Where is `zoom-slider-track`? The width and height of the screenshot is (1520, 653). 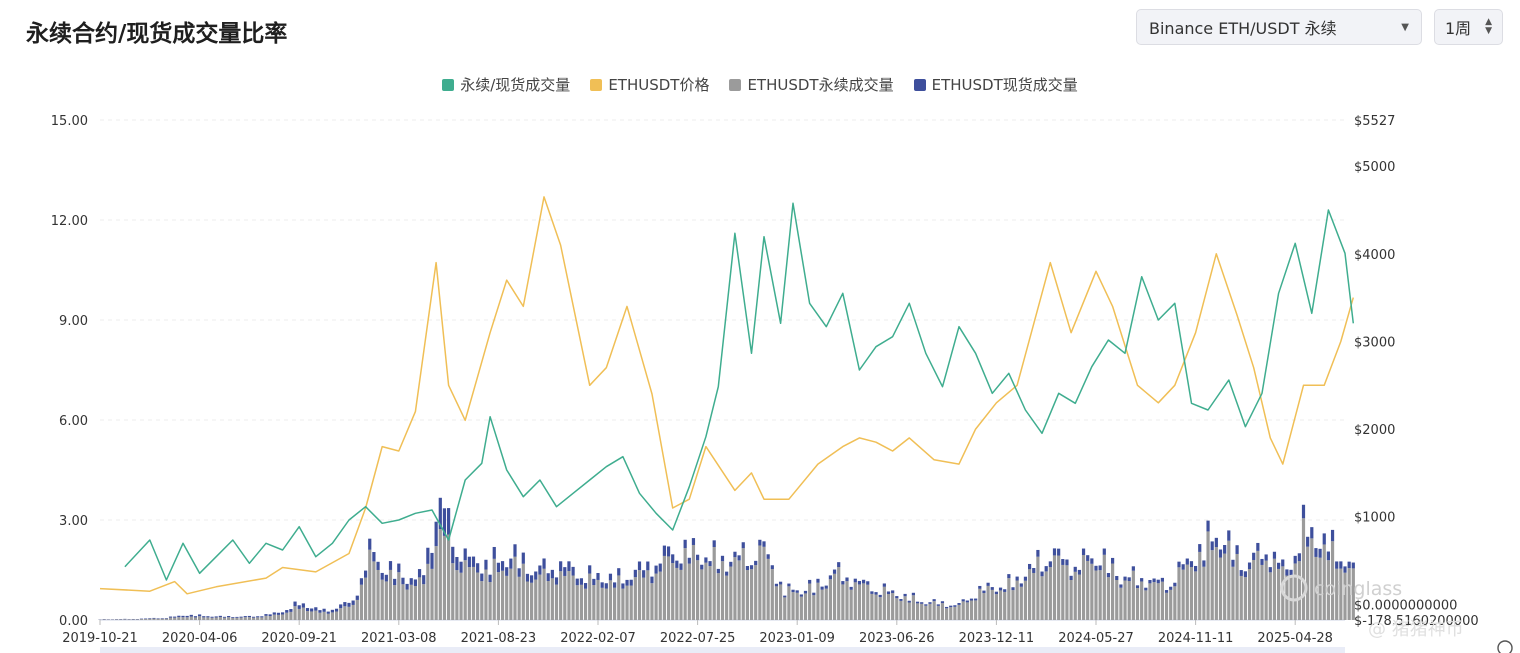 zoom-slider-track is located at coordinates (722, 650).